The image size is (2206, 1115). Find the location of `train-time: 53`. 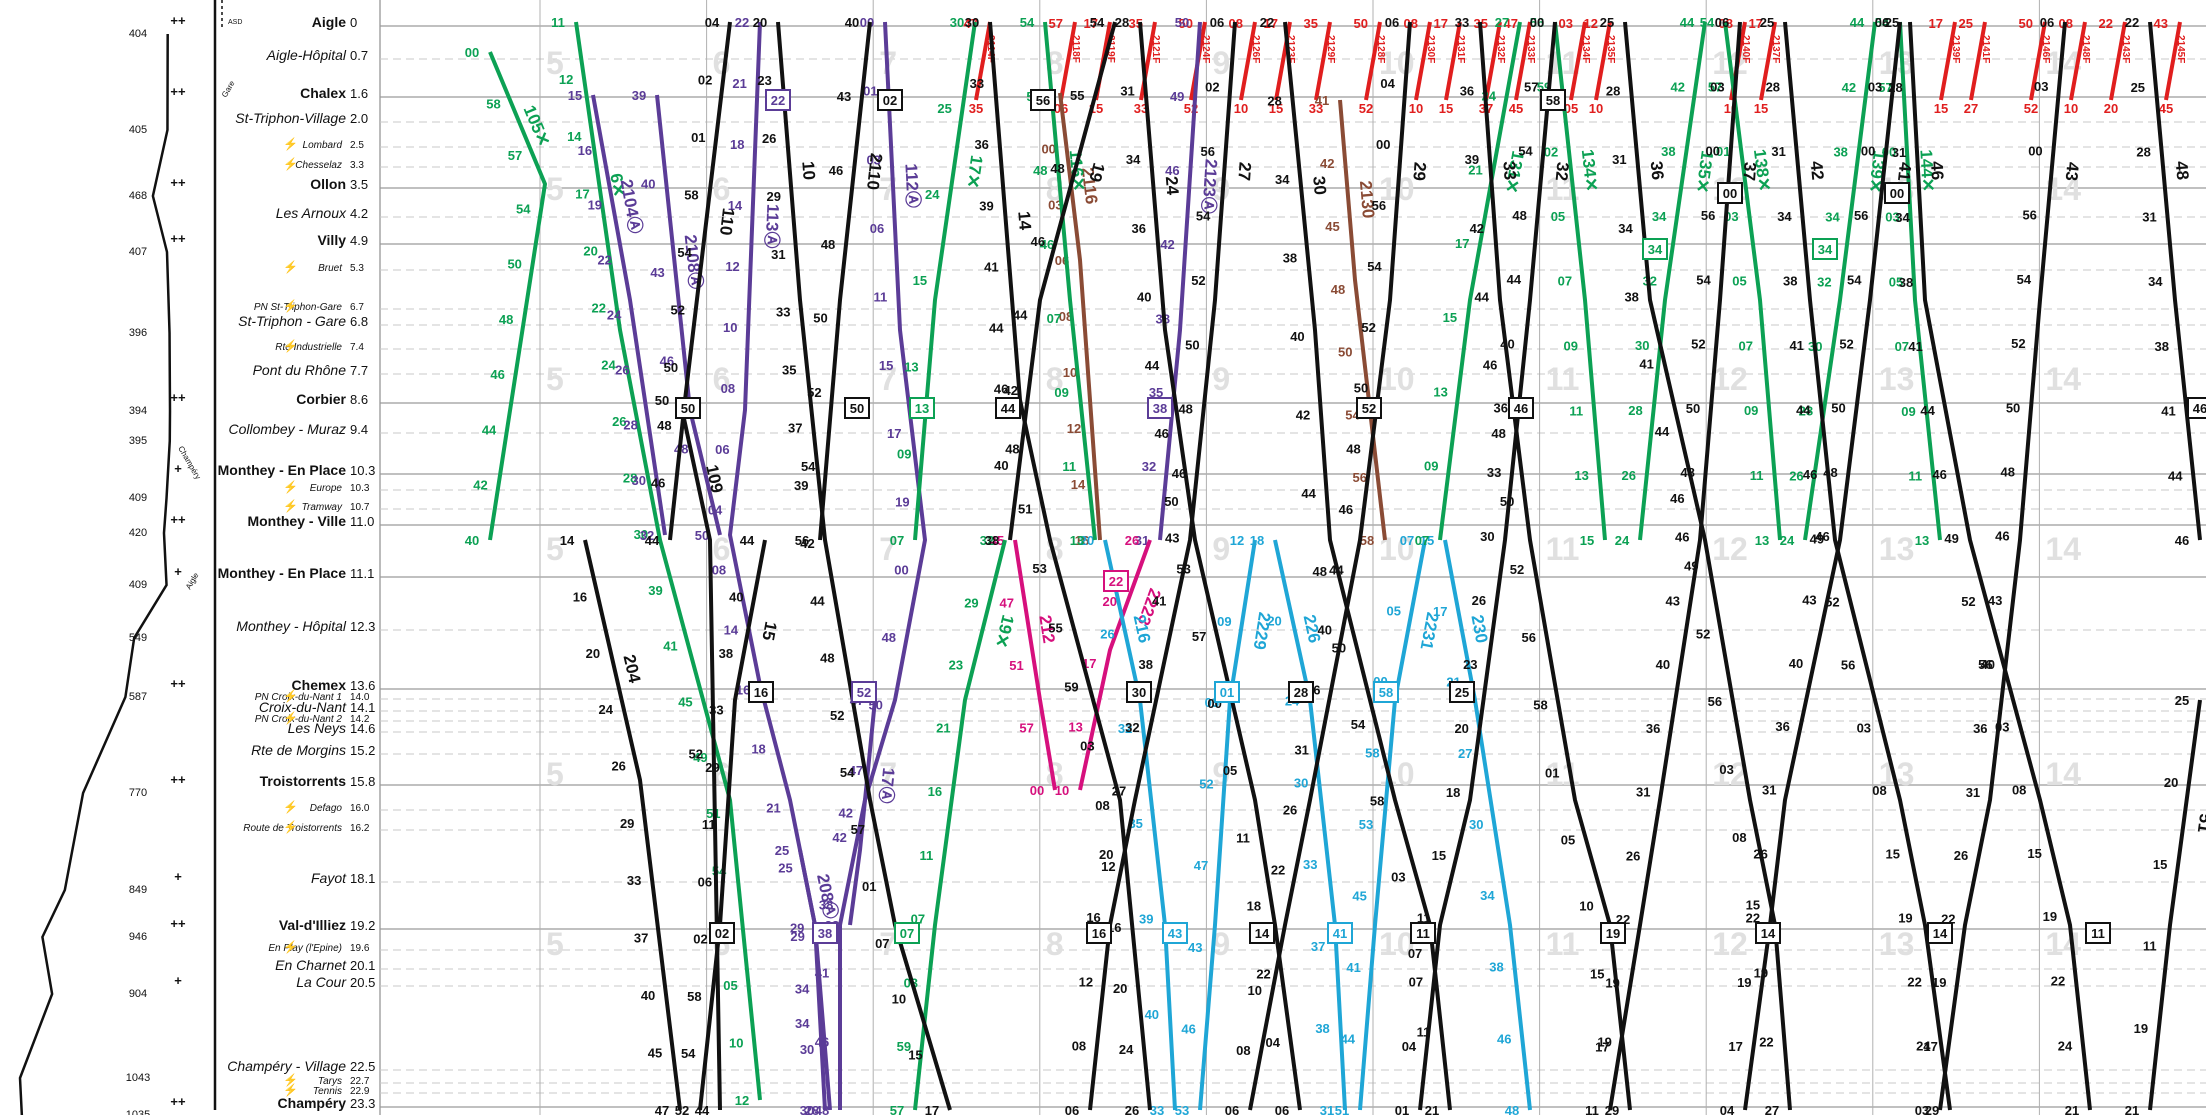

train-time: 53 is located at coordinates (1039, 568).